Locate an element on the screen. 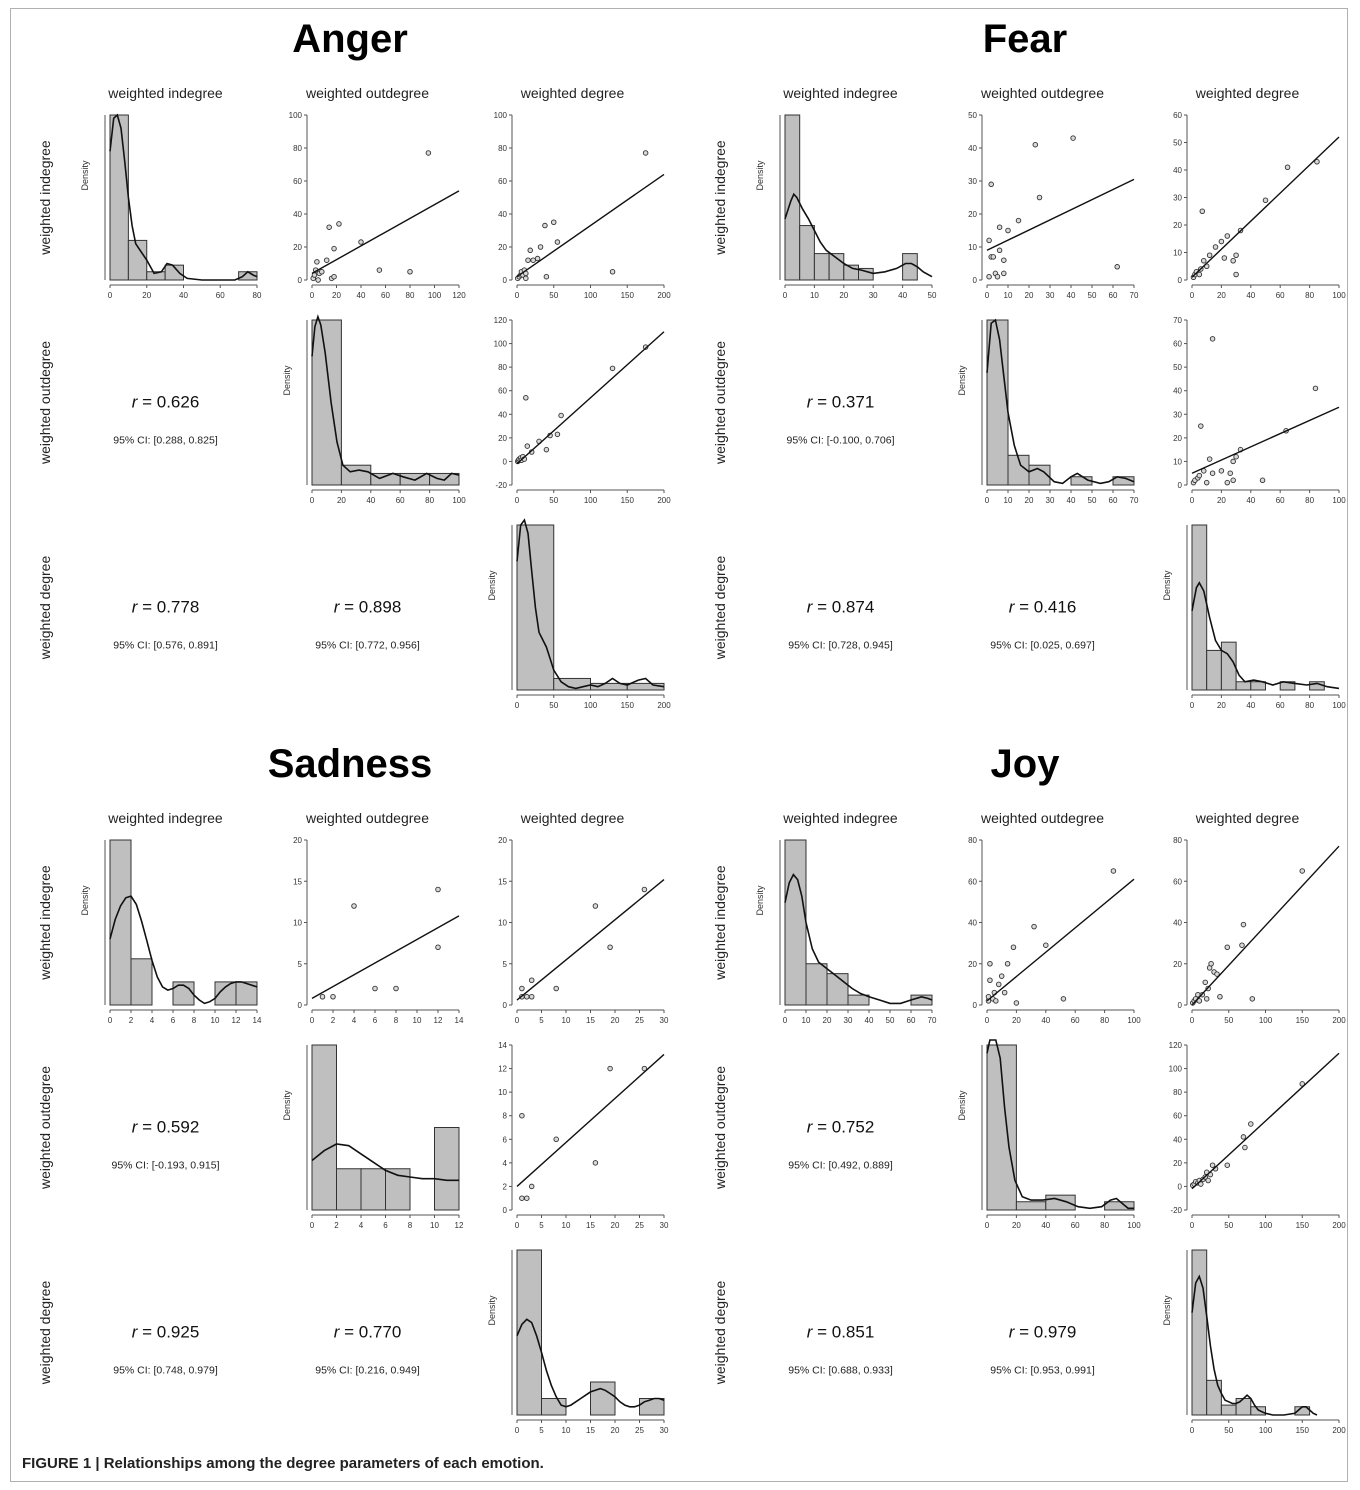 Image resolution: width=1360 pixels, height=1490 pixels. y-tick-label: 30 is located at coordinates (972, 181).